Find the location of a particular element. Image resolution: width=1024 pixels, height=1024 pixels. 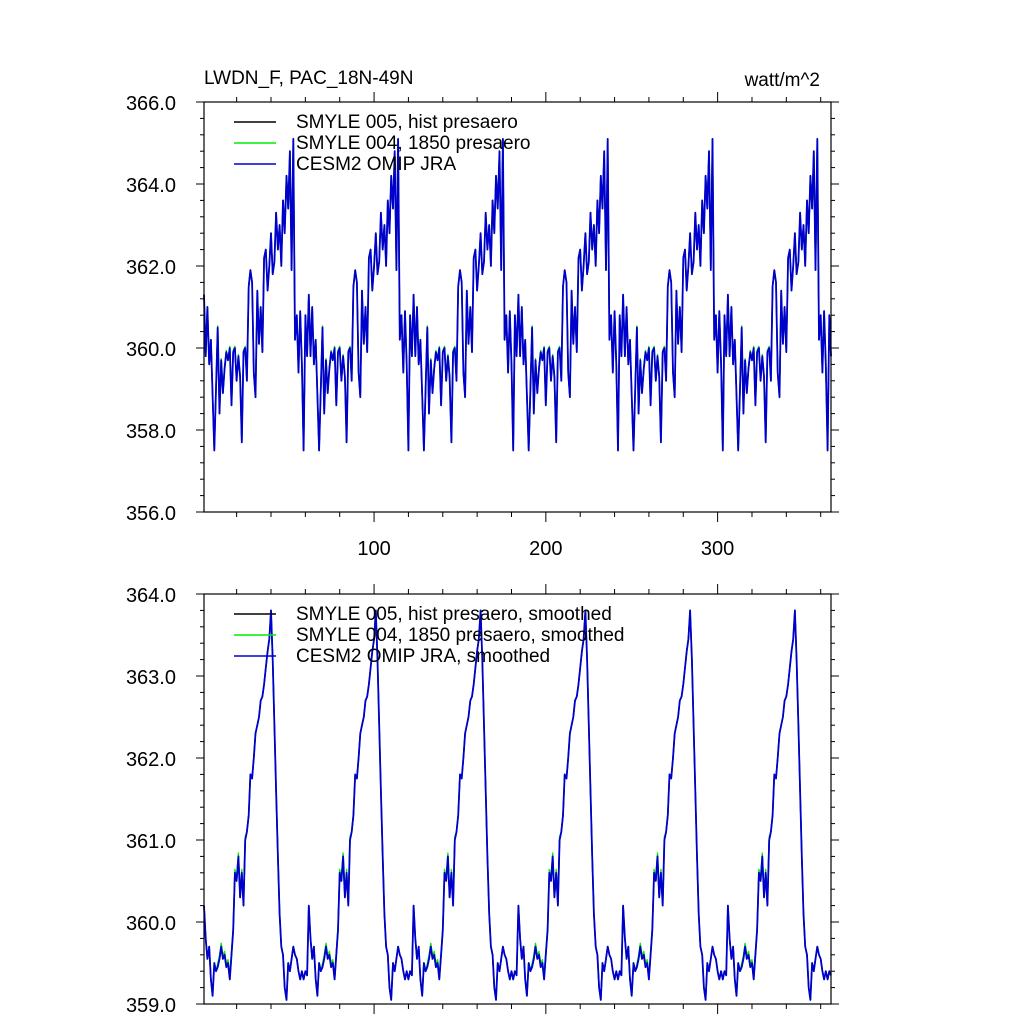

y-tick-label: 359.0 is located at coordinates (151, 1006).